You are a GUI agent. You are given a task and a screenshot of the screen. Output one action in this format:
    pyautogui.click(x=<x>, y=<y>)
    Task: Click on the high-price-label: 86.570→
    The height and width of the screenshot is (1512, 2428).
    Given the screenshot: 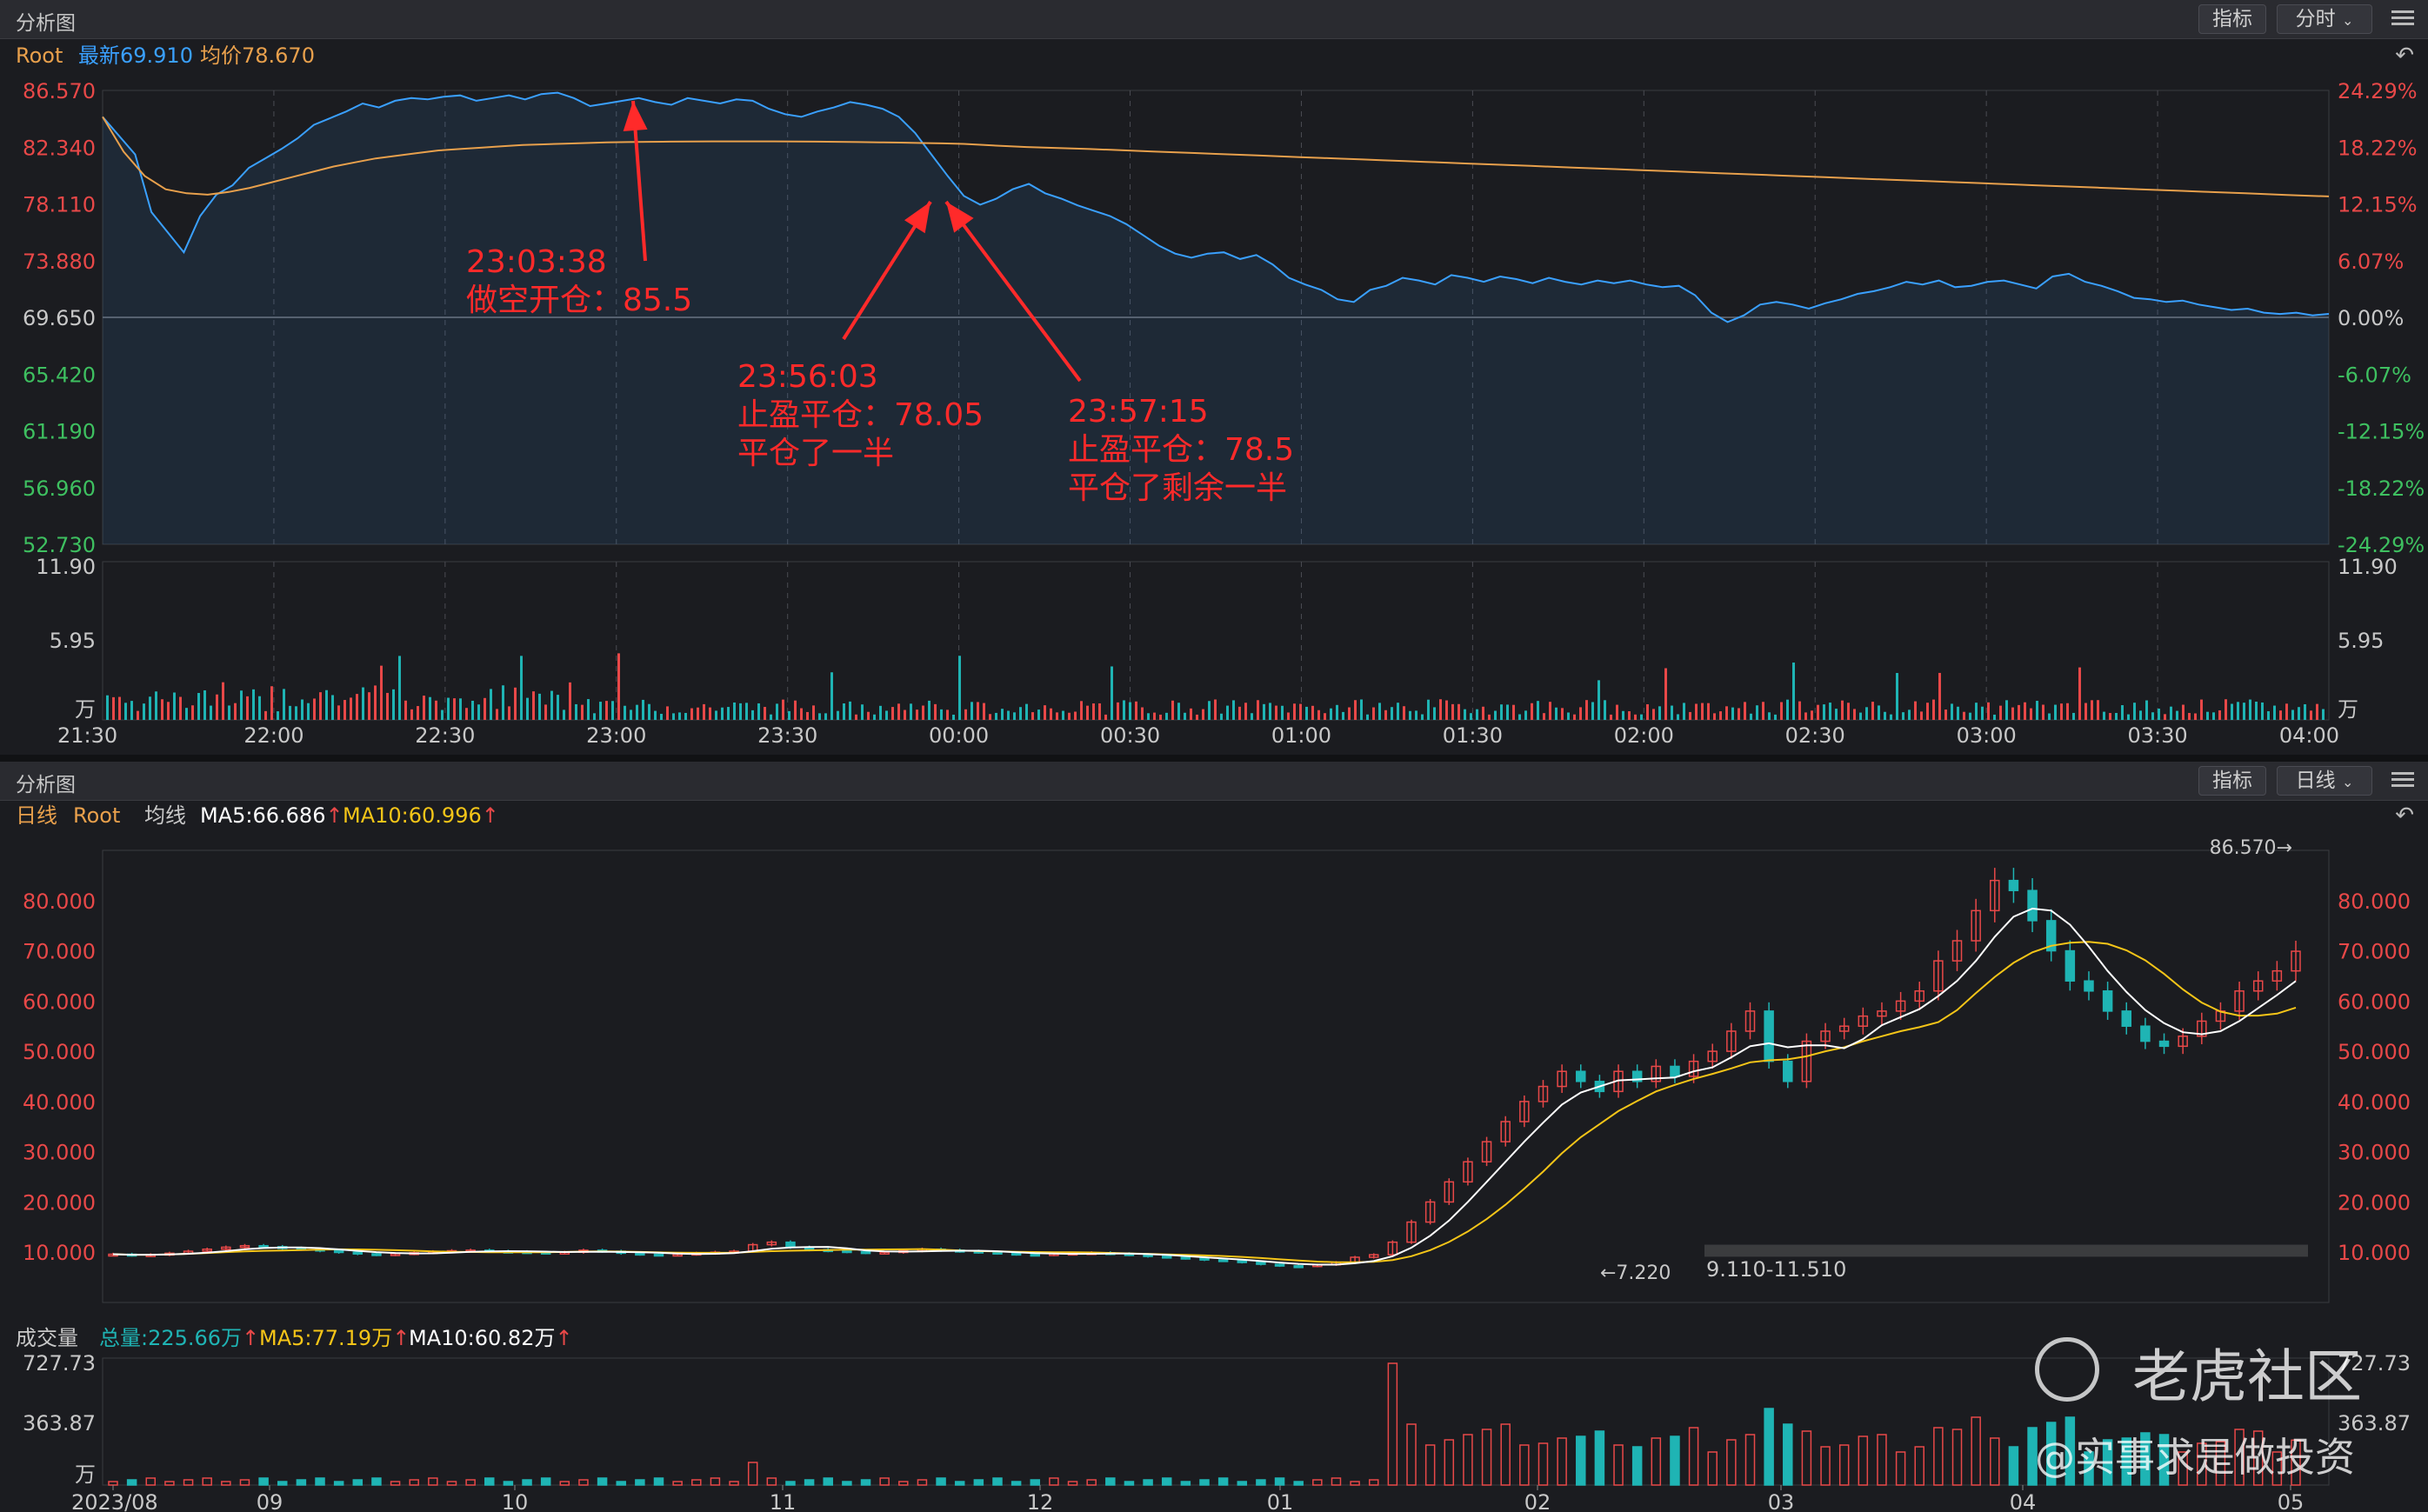 What is the action you would take?
    pyautogui.click(x=2251, y=848)
    